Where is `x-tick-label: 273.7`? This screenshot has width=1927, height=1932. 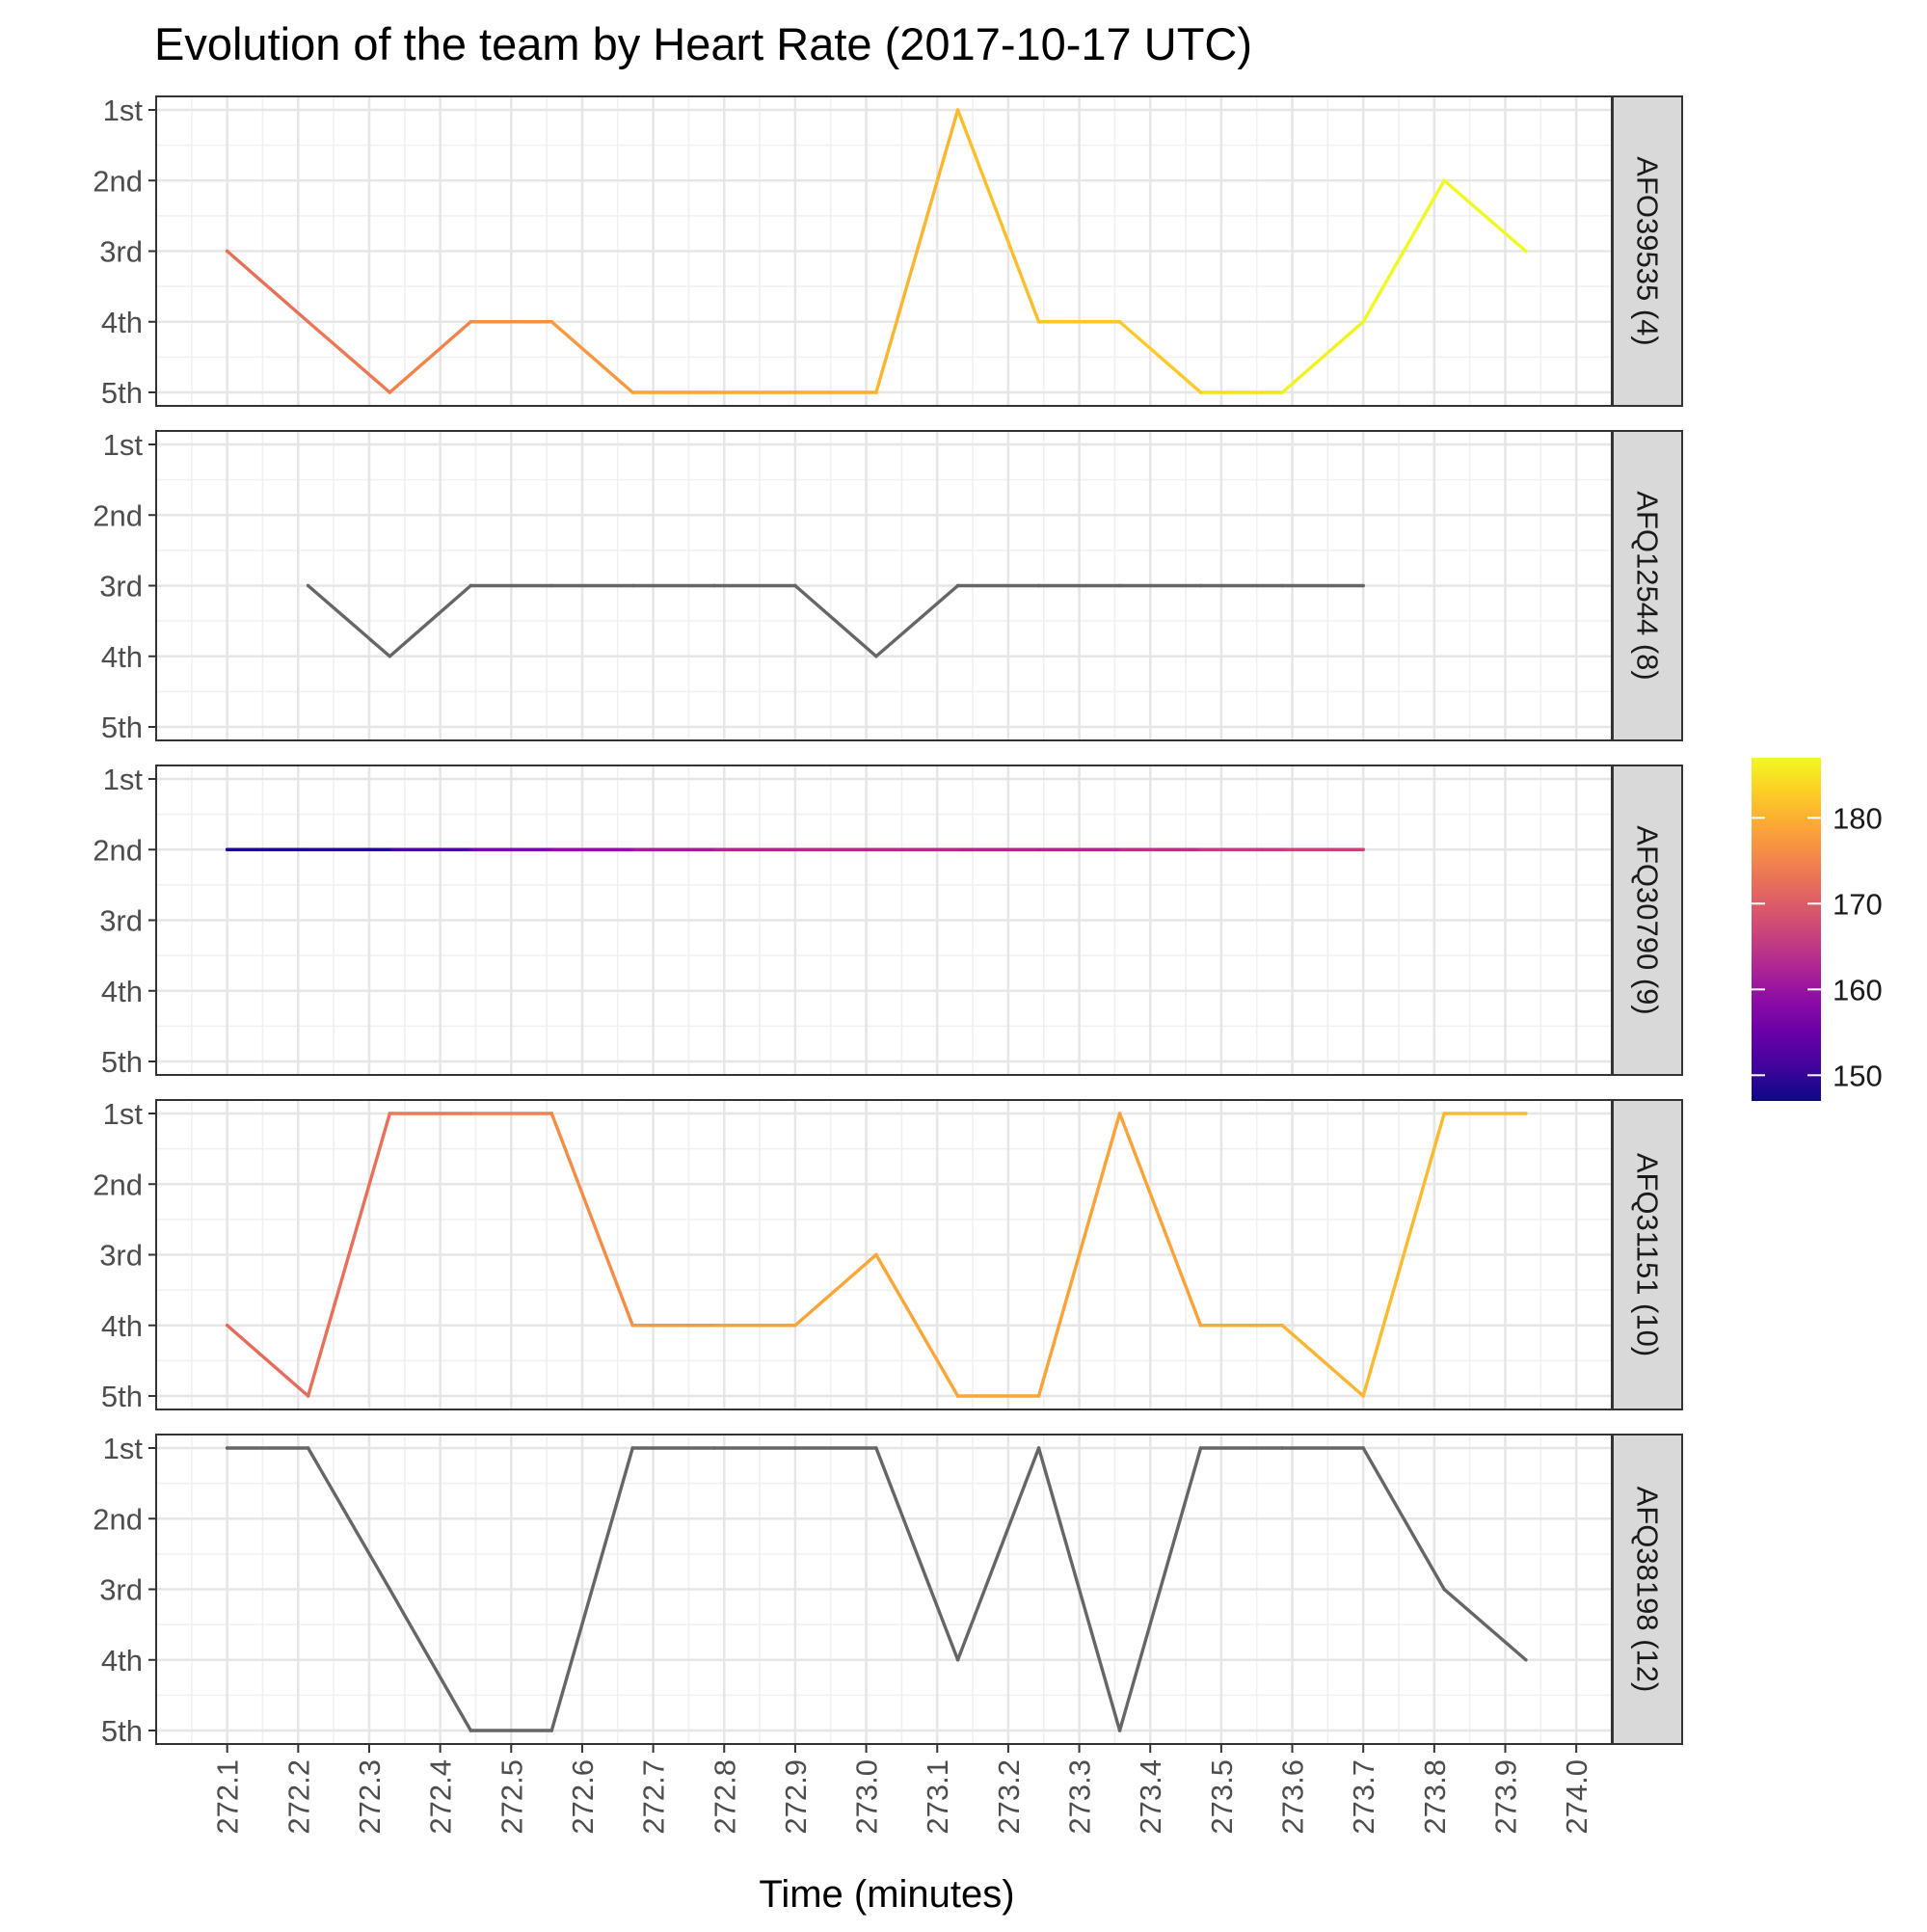 x-tick-label: 273.7 is located at coordinates (1363, 1797).